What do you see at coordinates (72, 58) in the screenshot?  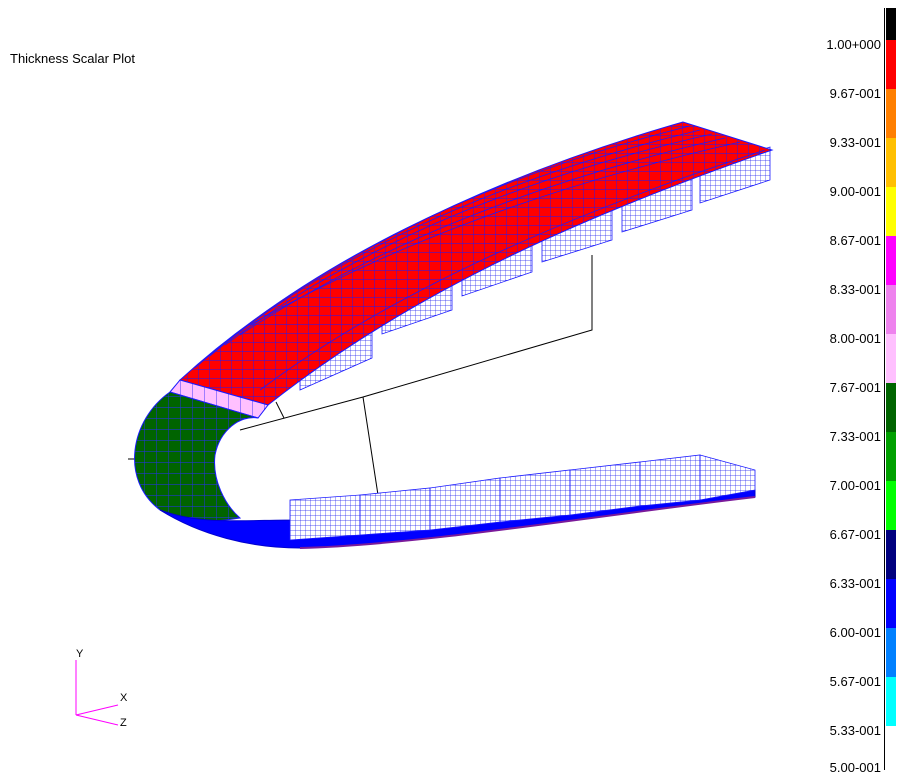 I see `plot-title: Thickness Scalar Plot` at bounding box center [72, 58].